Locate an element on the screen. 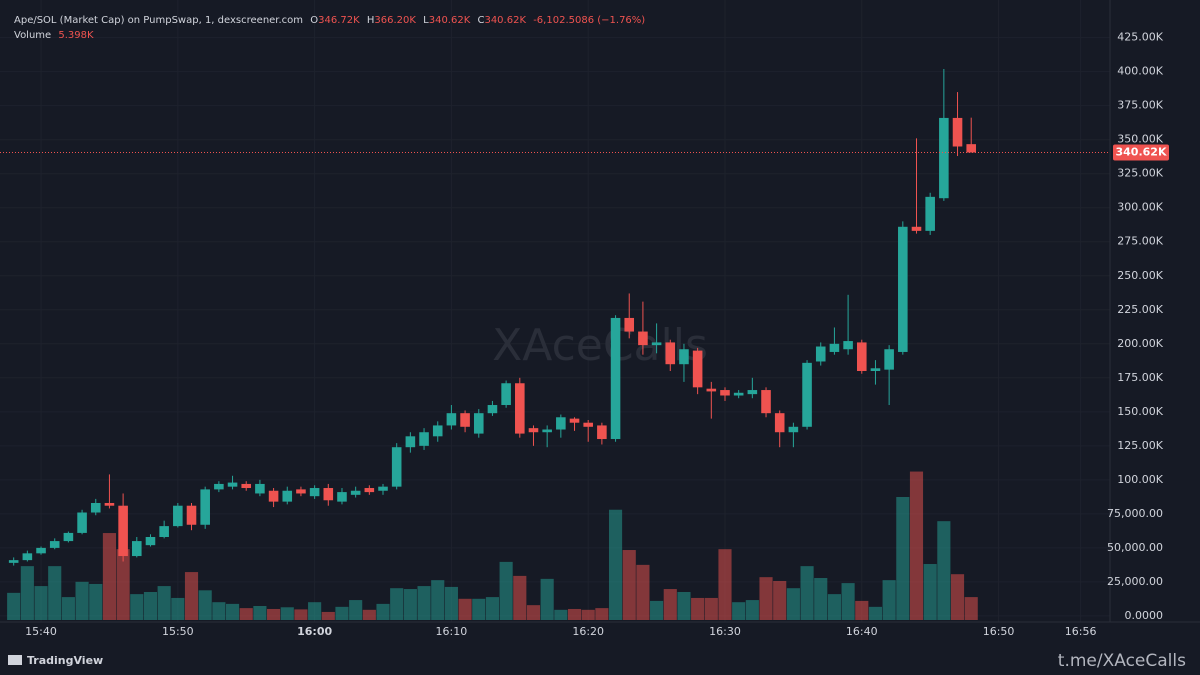  change-value: -6,102.5086 (−1.76%) is located at coordinates (589, 20).